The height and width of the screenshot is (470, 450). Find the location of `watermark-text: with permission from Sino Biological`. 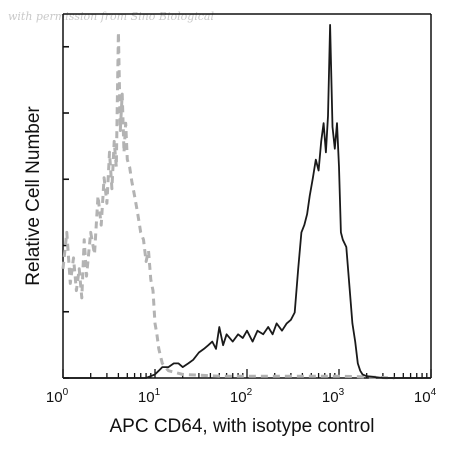

watermark-text: with permission from Sino Biological is located at coordinates (111, 16).